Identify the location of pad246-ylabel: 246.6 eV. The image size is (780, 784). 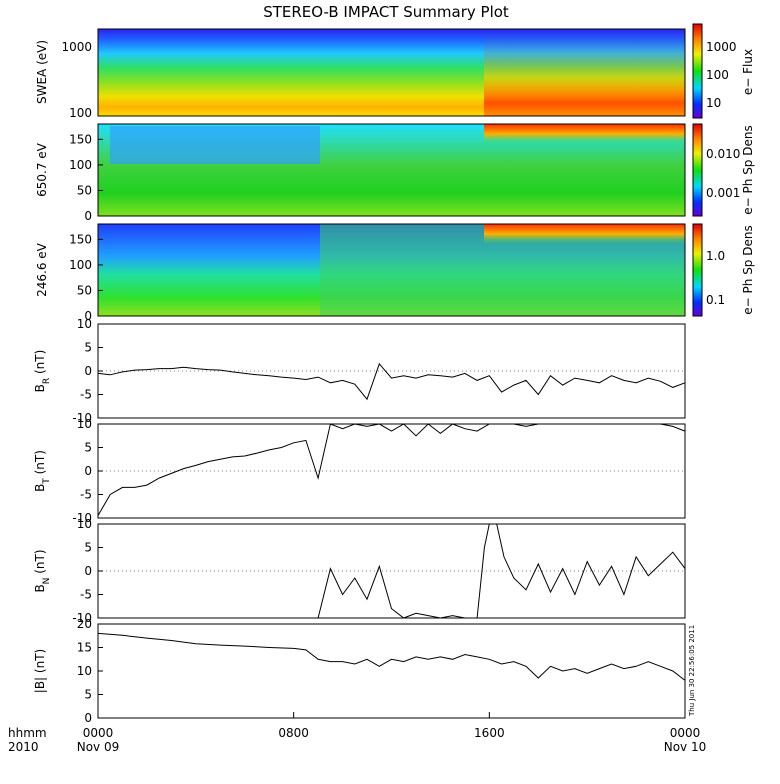
(42, 269).